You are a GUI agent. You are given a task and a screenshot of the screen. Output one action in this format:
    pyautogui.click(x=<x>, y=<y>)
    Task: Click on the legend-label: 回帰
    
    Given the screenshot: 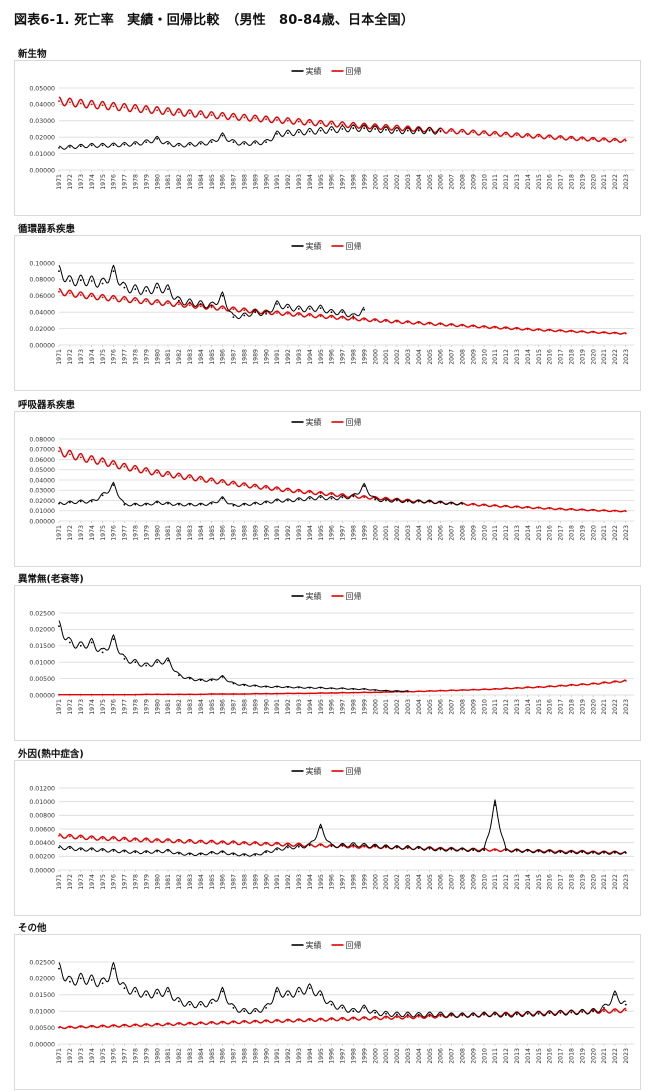 What is the action you would take?
    pyautogui.click(x=354, y=771)
    